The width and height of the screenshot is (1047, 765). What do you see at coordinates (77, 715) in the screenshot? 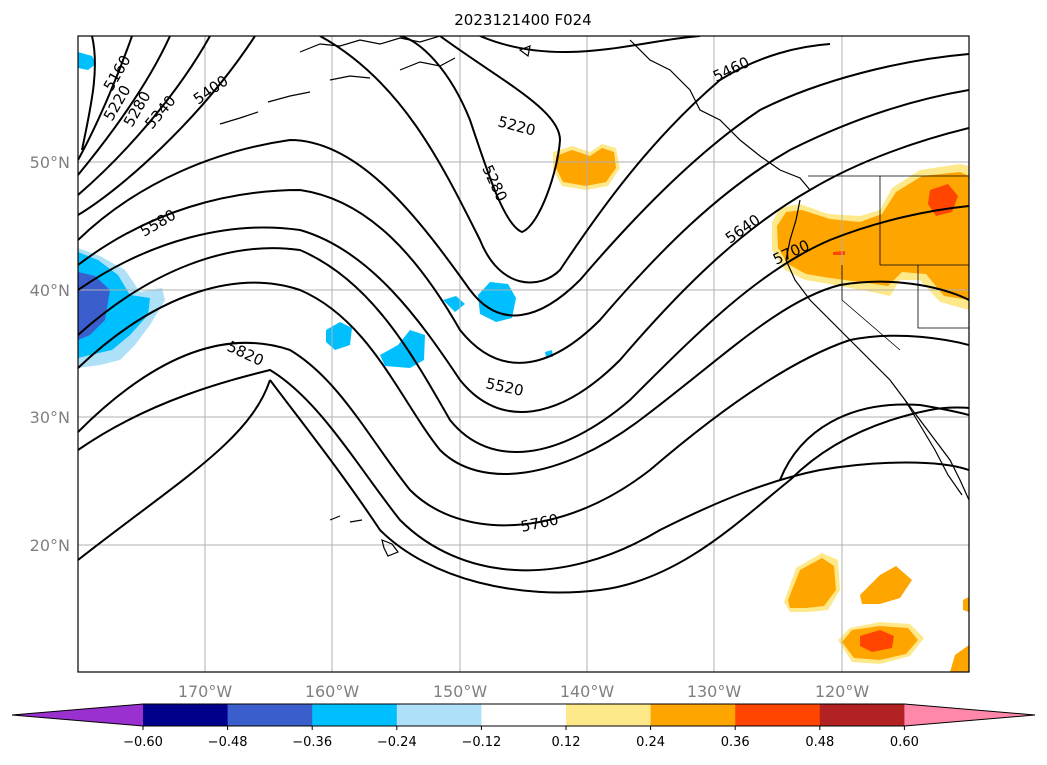
I see `colorbar-extend-low` at bounding box center [77, 715].